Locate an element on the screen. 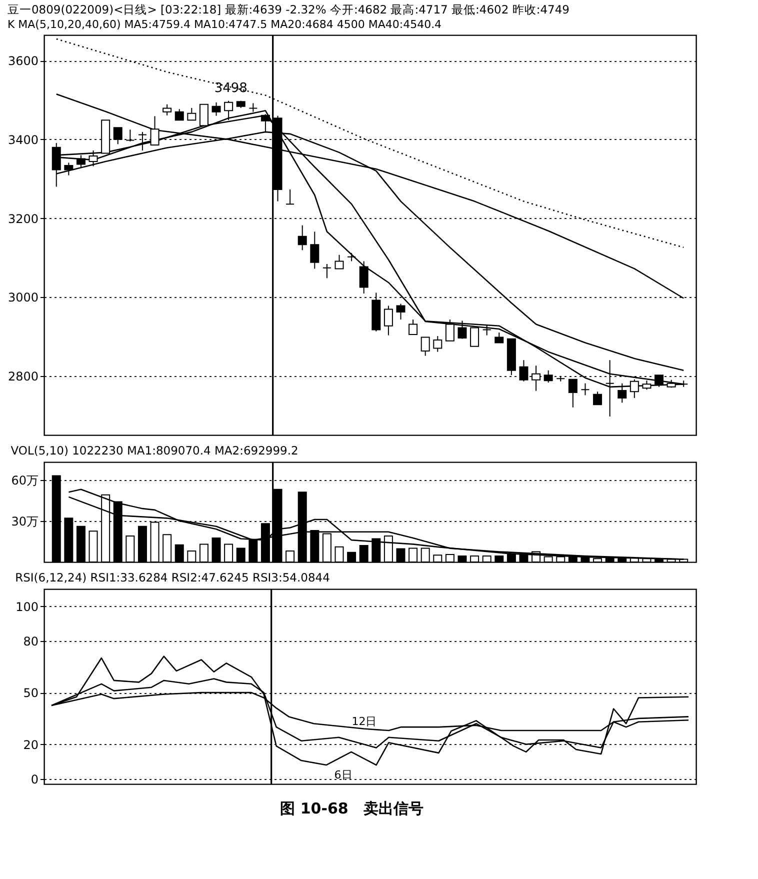 The width and height of the screenshot is (758, 879). y-tick-label: 80 is located at coordinates (30, 641).